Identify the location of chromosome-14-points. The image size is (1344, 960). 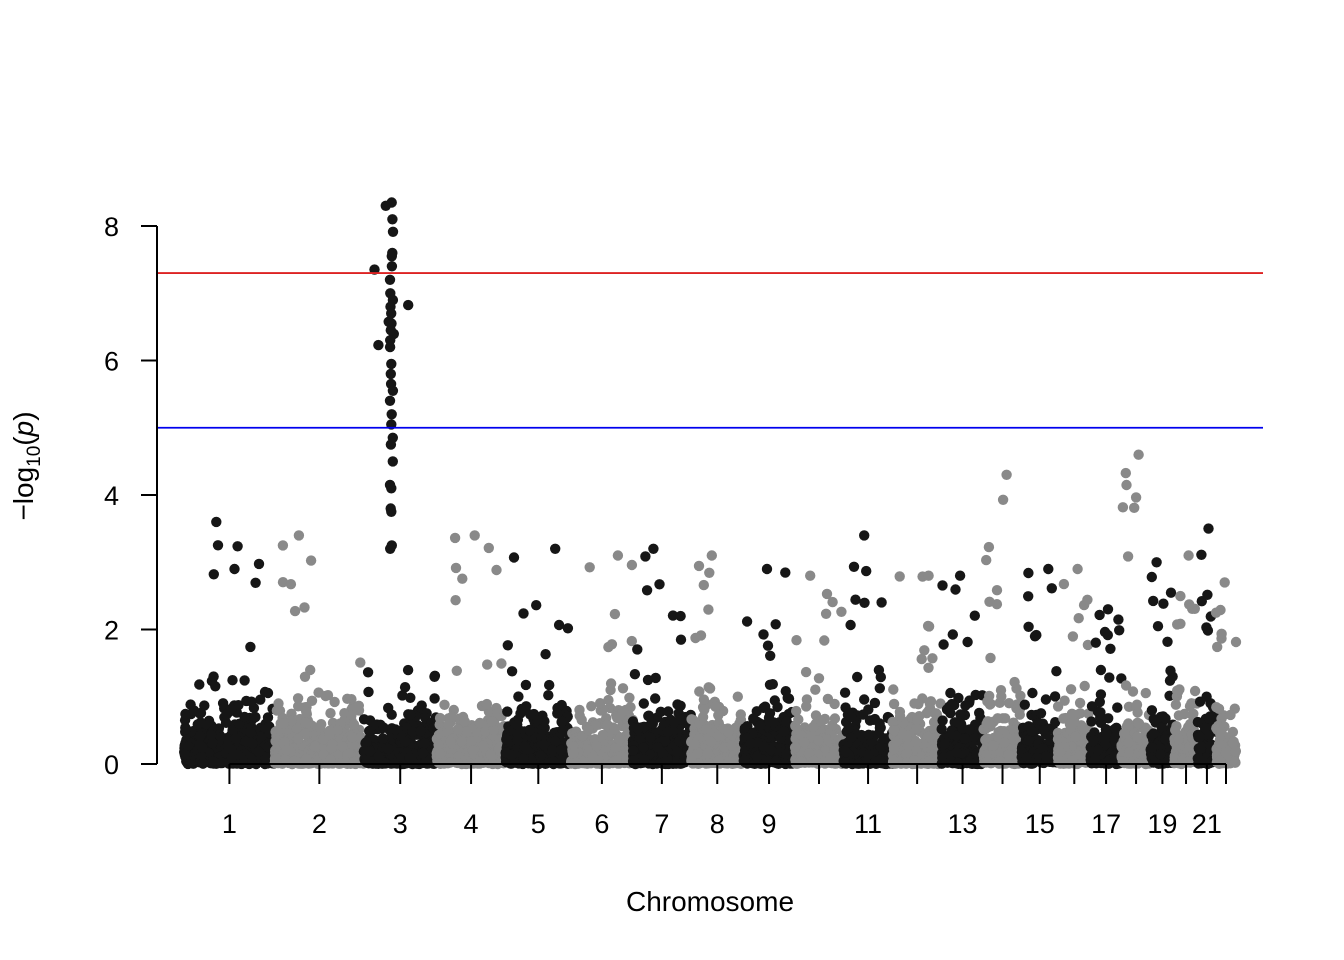
(1002, 619).